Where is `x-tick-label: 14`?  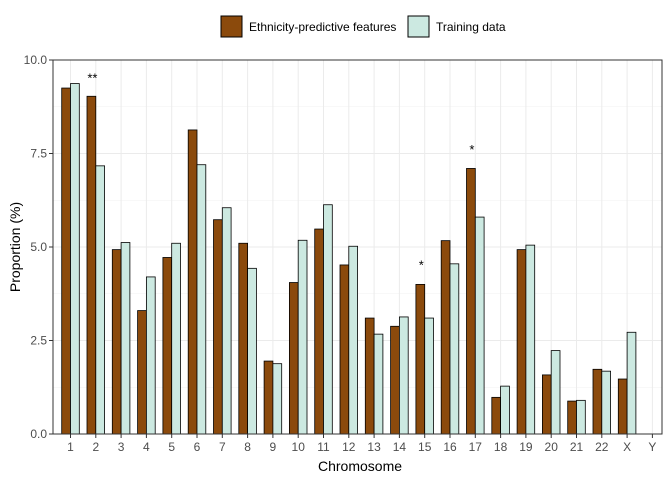 x-tick-label: 14 is located at coordinates (400, 447).